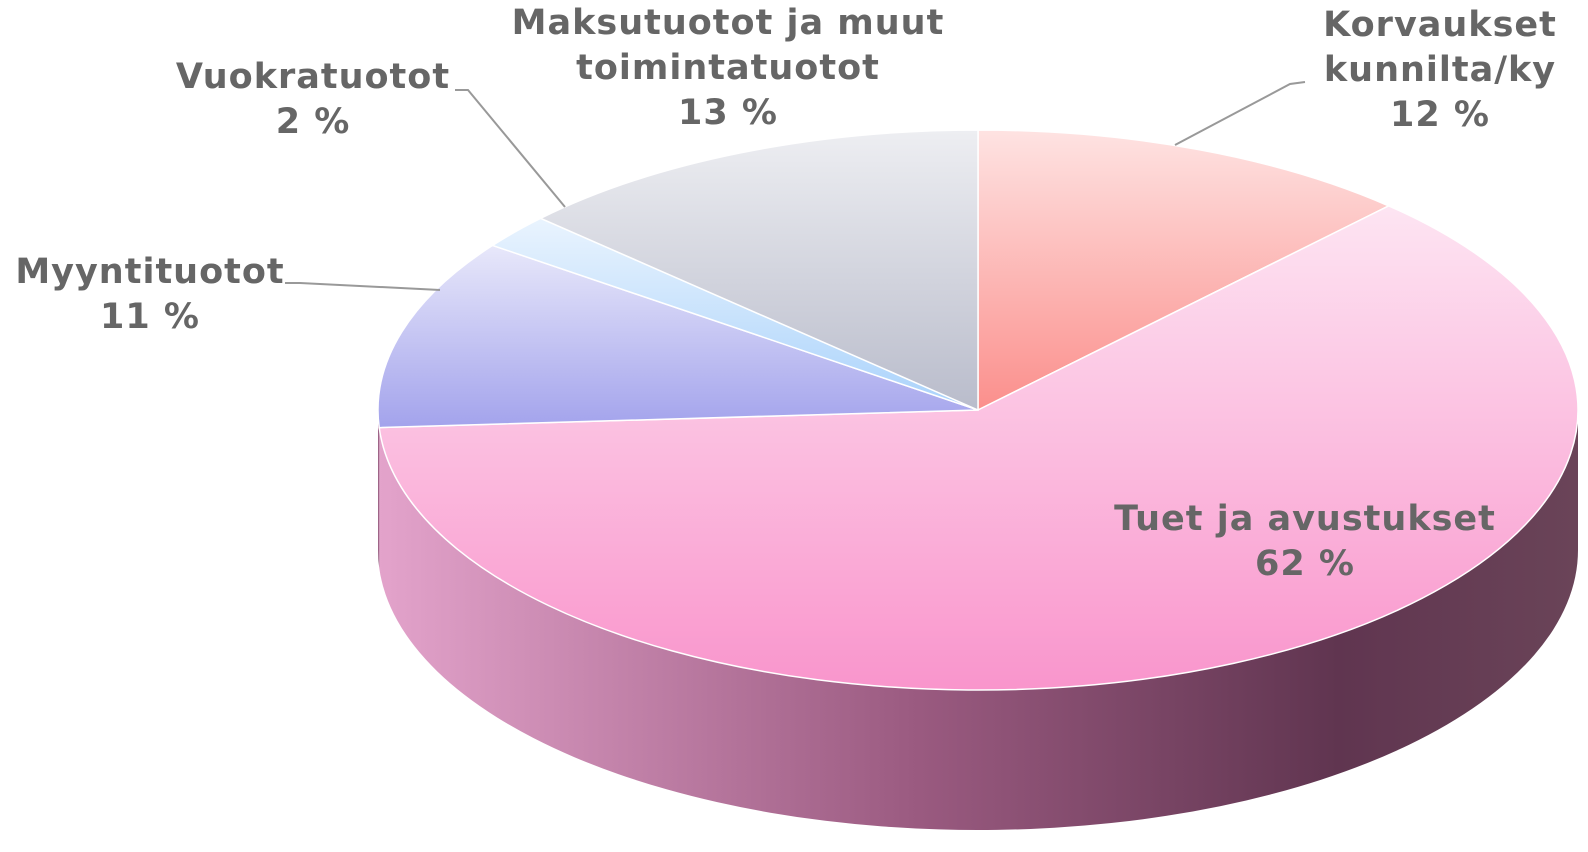  Describe the element at coordinates (1305, 519) in the screenshot. I see `category-label: Tuet ja avustukset` at that location.